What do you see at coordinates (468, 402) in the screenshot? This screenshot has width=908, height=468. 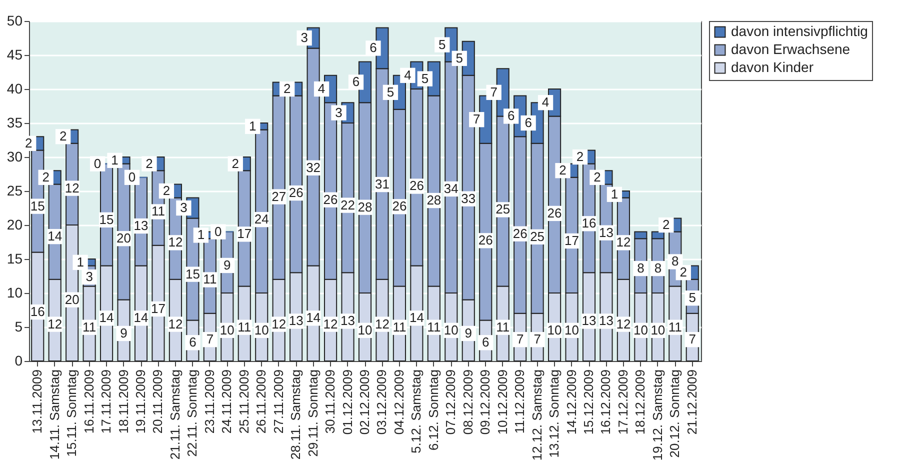 I see `x-tick-label: 08.12.2009` at bounding box center [468, 402].